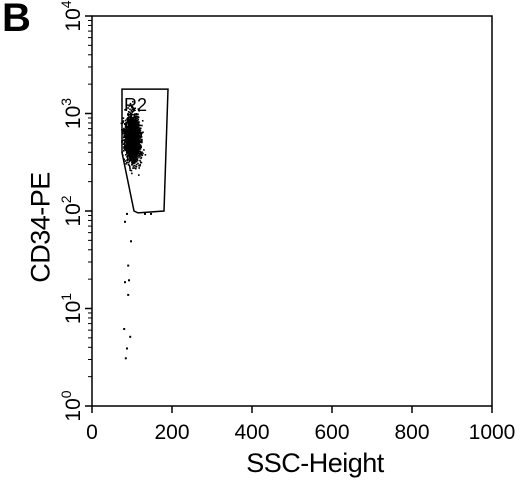 Image resolution: width=520 pixels, height=501 pixels. What do you see at coordinates (492, 432) in the screenshot?
I see `x-tick-label: 1000` at bounding box center [492, 432].